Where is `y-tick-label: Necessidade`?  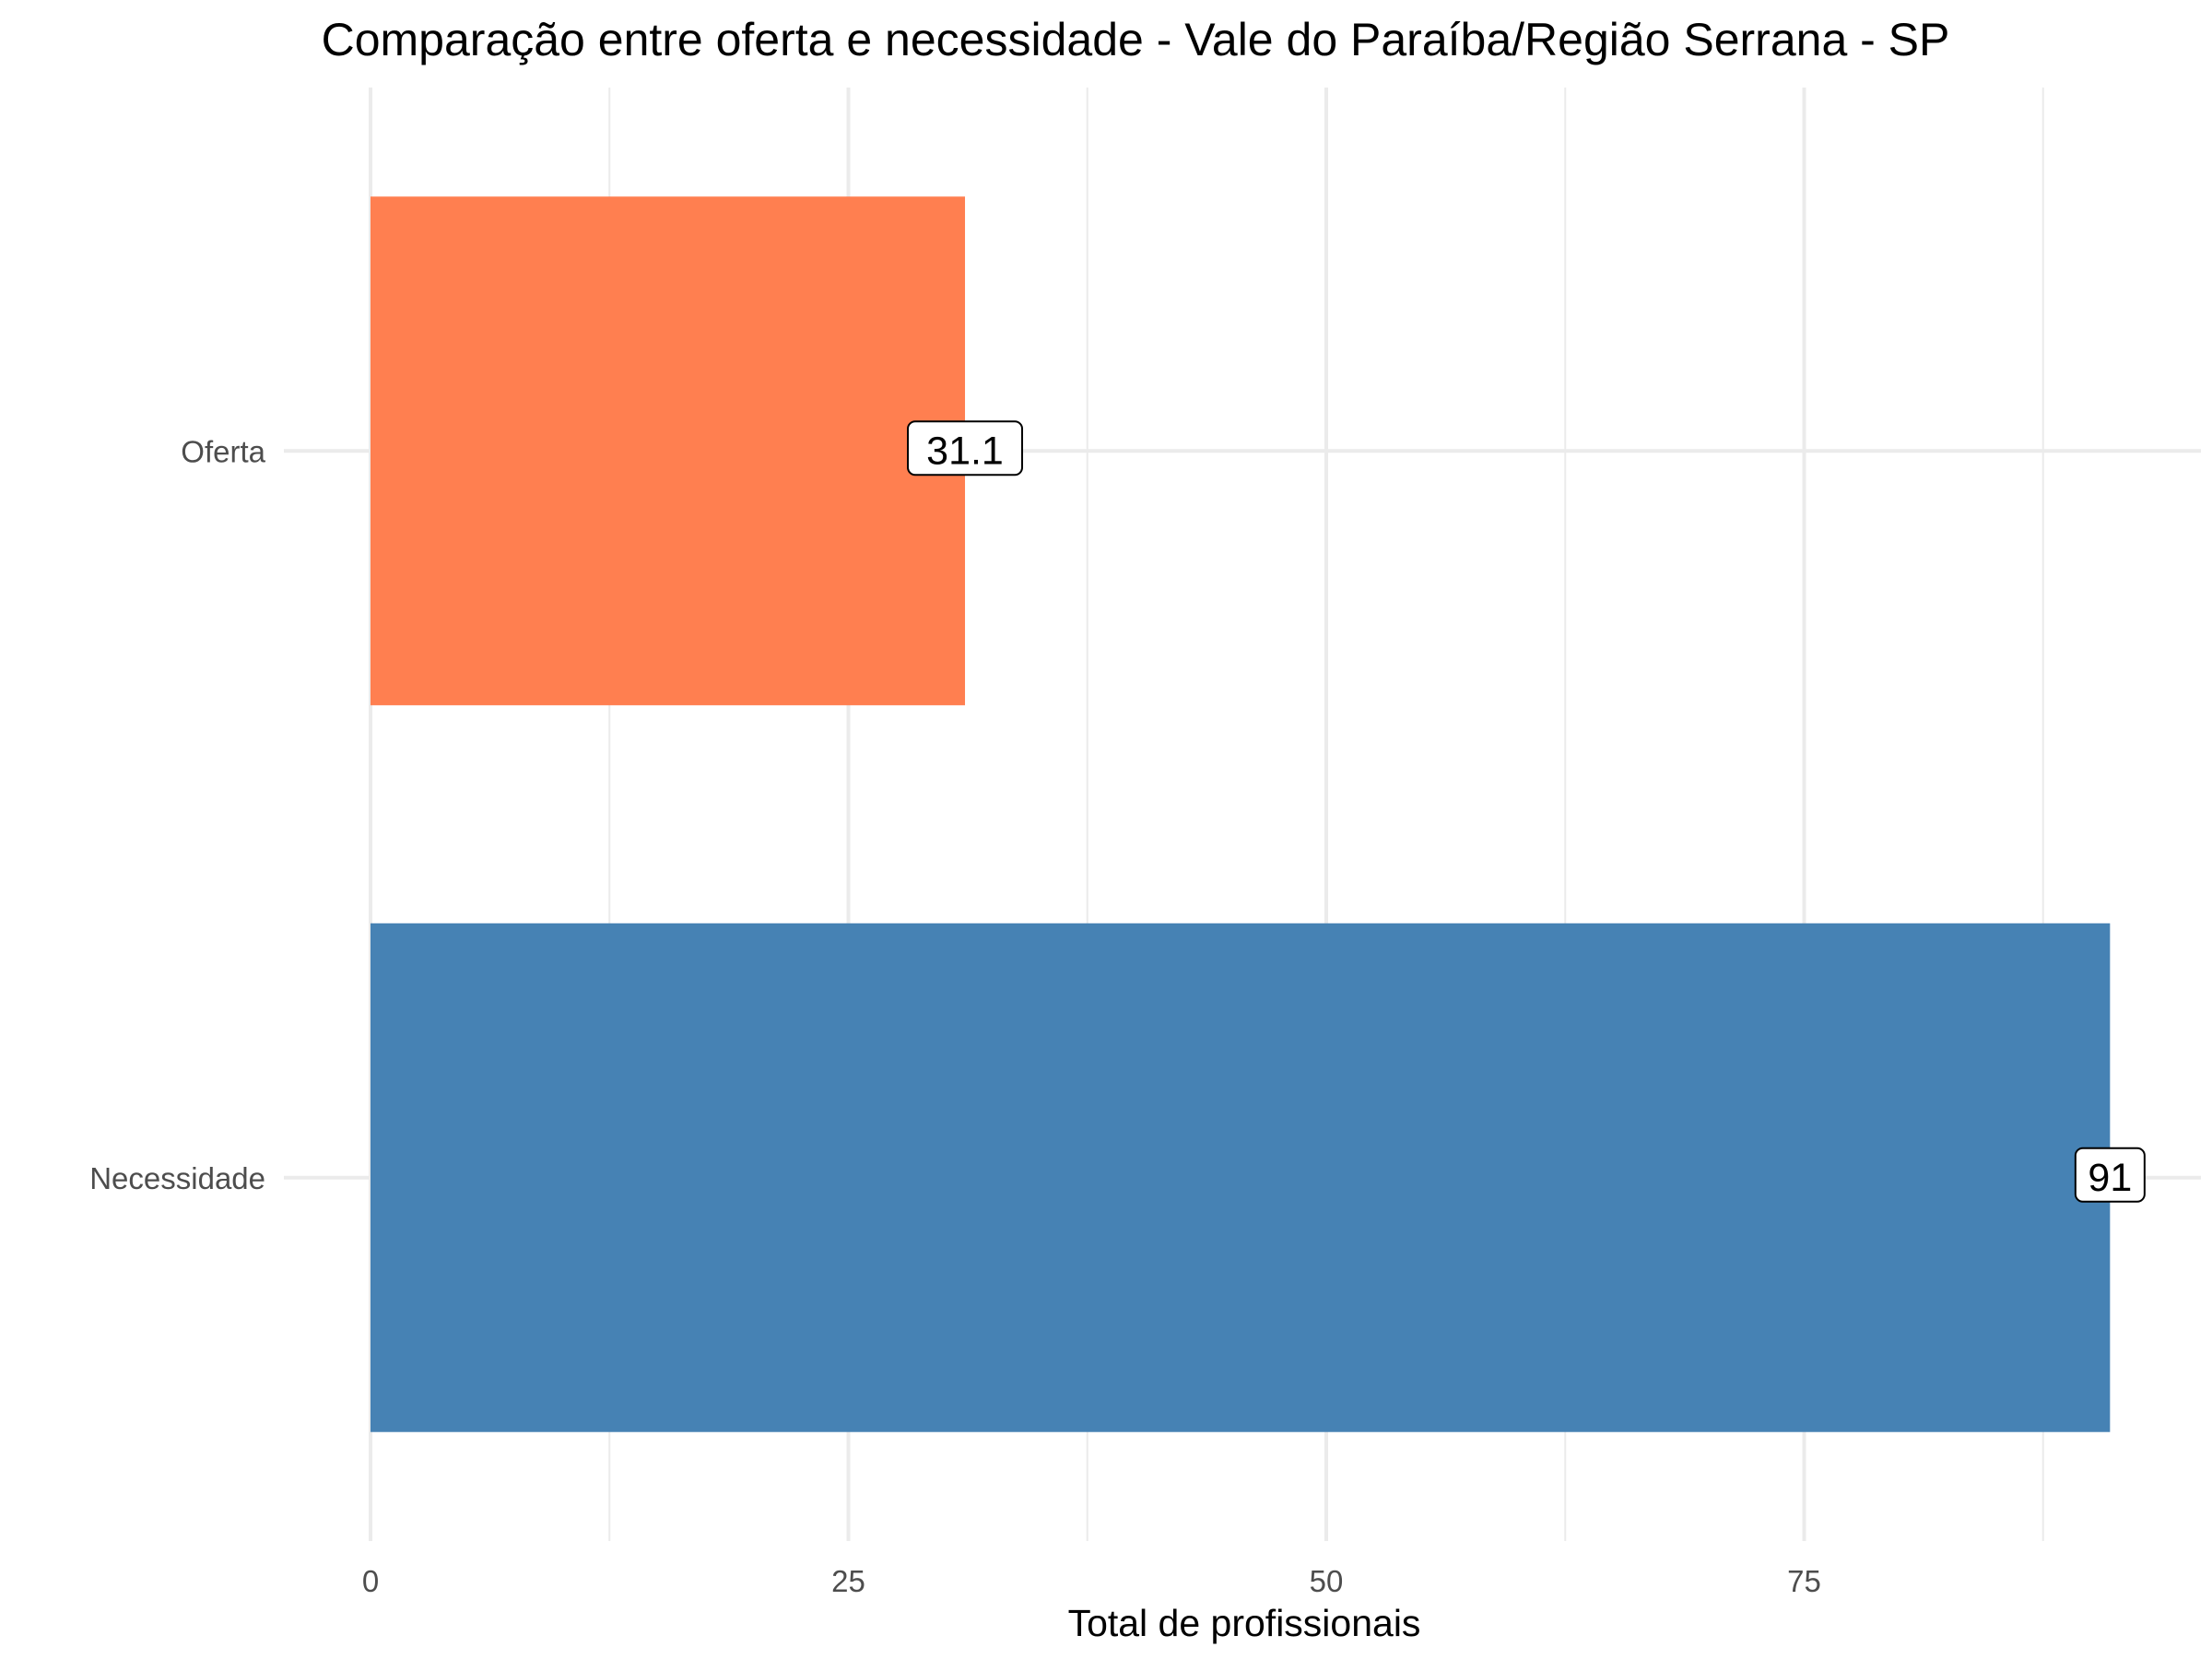
y-tick-label: Necessidade is located at coordinates (177, 1178).